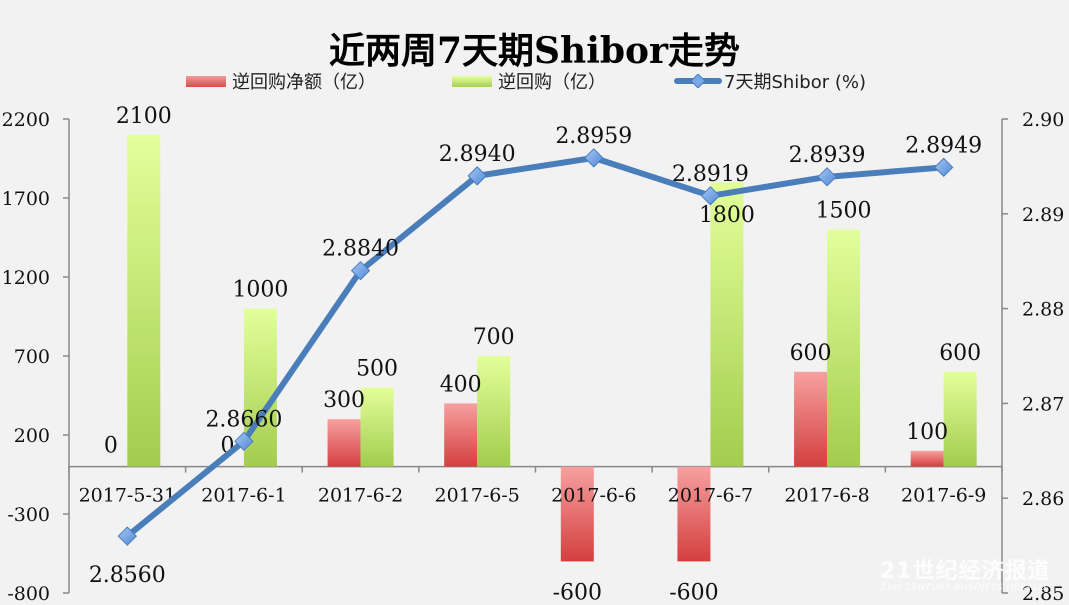 This screenshot has height=605, width=1069. What do you see at coordinates (1043, 120) in the screenshot?
I see `svg-text: 2.90` at bounding box center [1043, 120].